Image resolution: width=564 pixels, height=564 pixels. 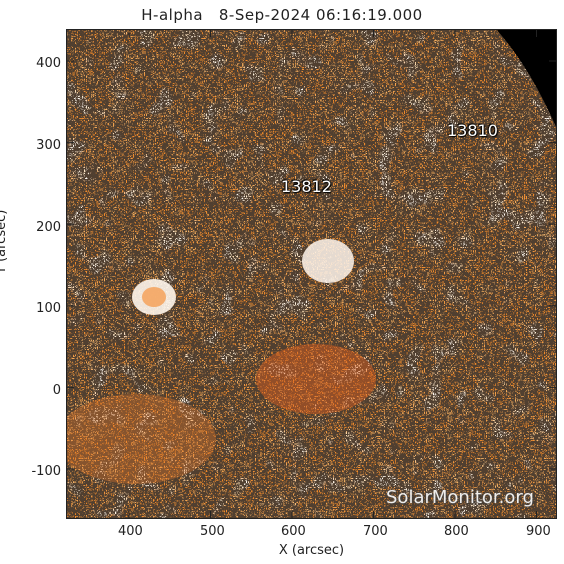 What do you see at coordinates (130, 531) in the screenshot?
I see `x-tick-label: 400` at bounding box center [130, 531].